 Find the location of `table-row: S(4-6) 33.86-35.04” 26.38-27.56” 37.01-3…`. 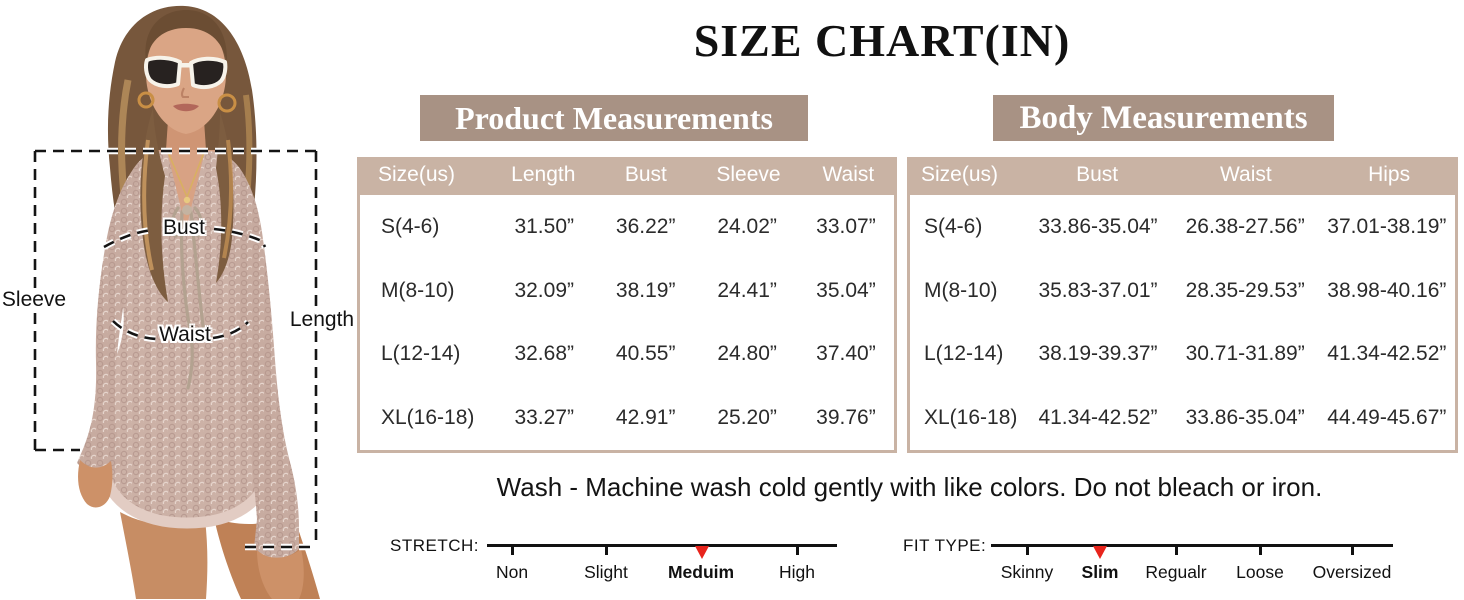

table-row: S(4-6) 33.86-35.04” 26.38-27.56” 37.01-3… is located at coordinates (1182, 227).